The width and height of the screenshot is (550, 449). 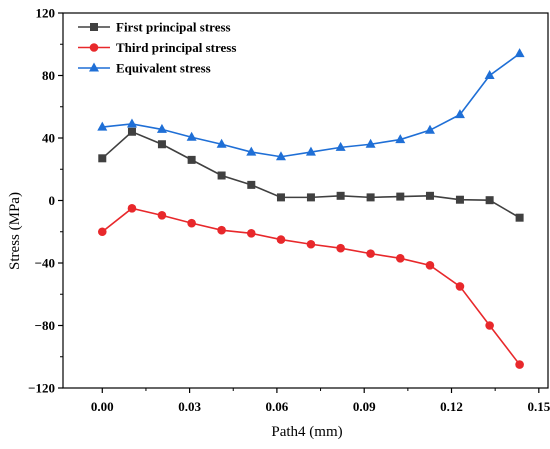 I want to click on legend-item: Third principal stress, so click(x=157, y=47).